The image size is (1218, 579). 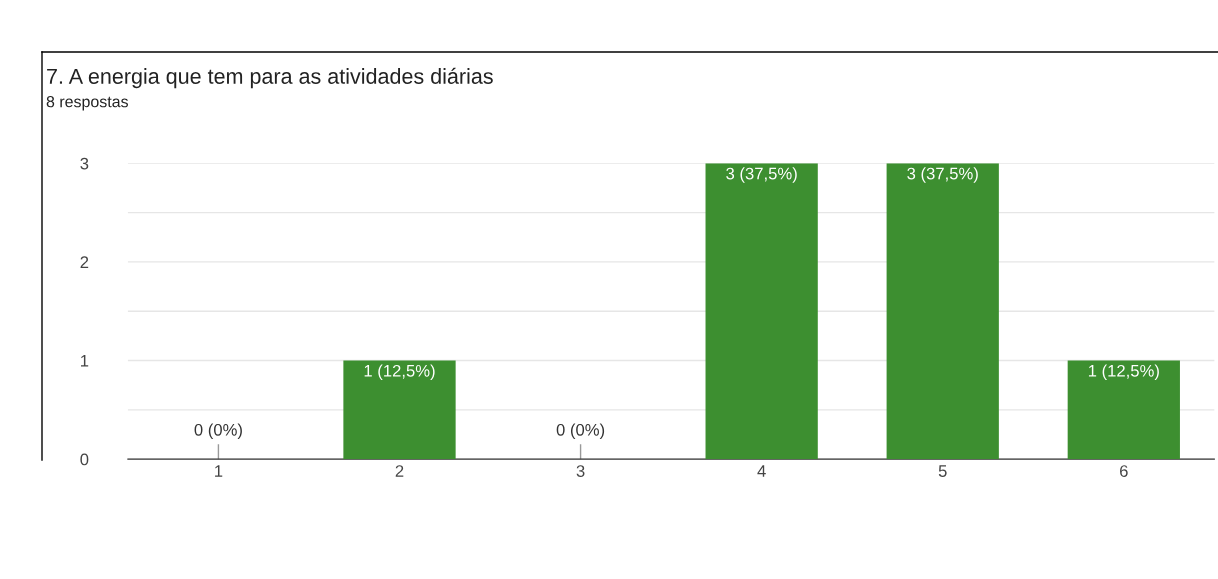 I want to click on x-tick-label: 6, so click(x=1124, y=471).